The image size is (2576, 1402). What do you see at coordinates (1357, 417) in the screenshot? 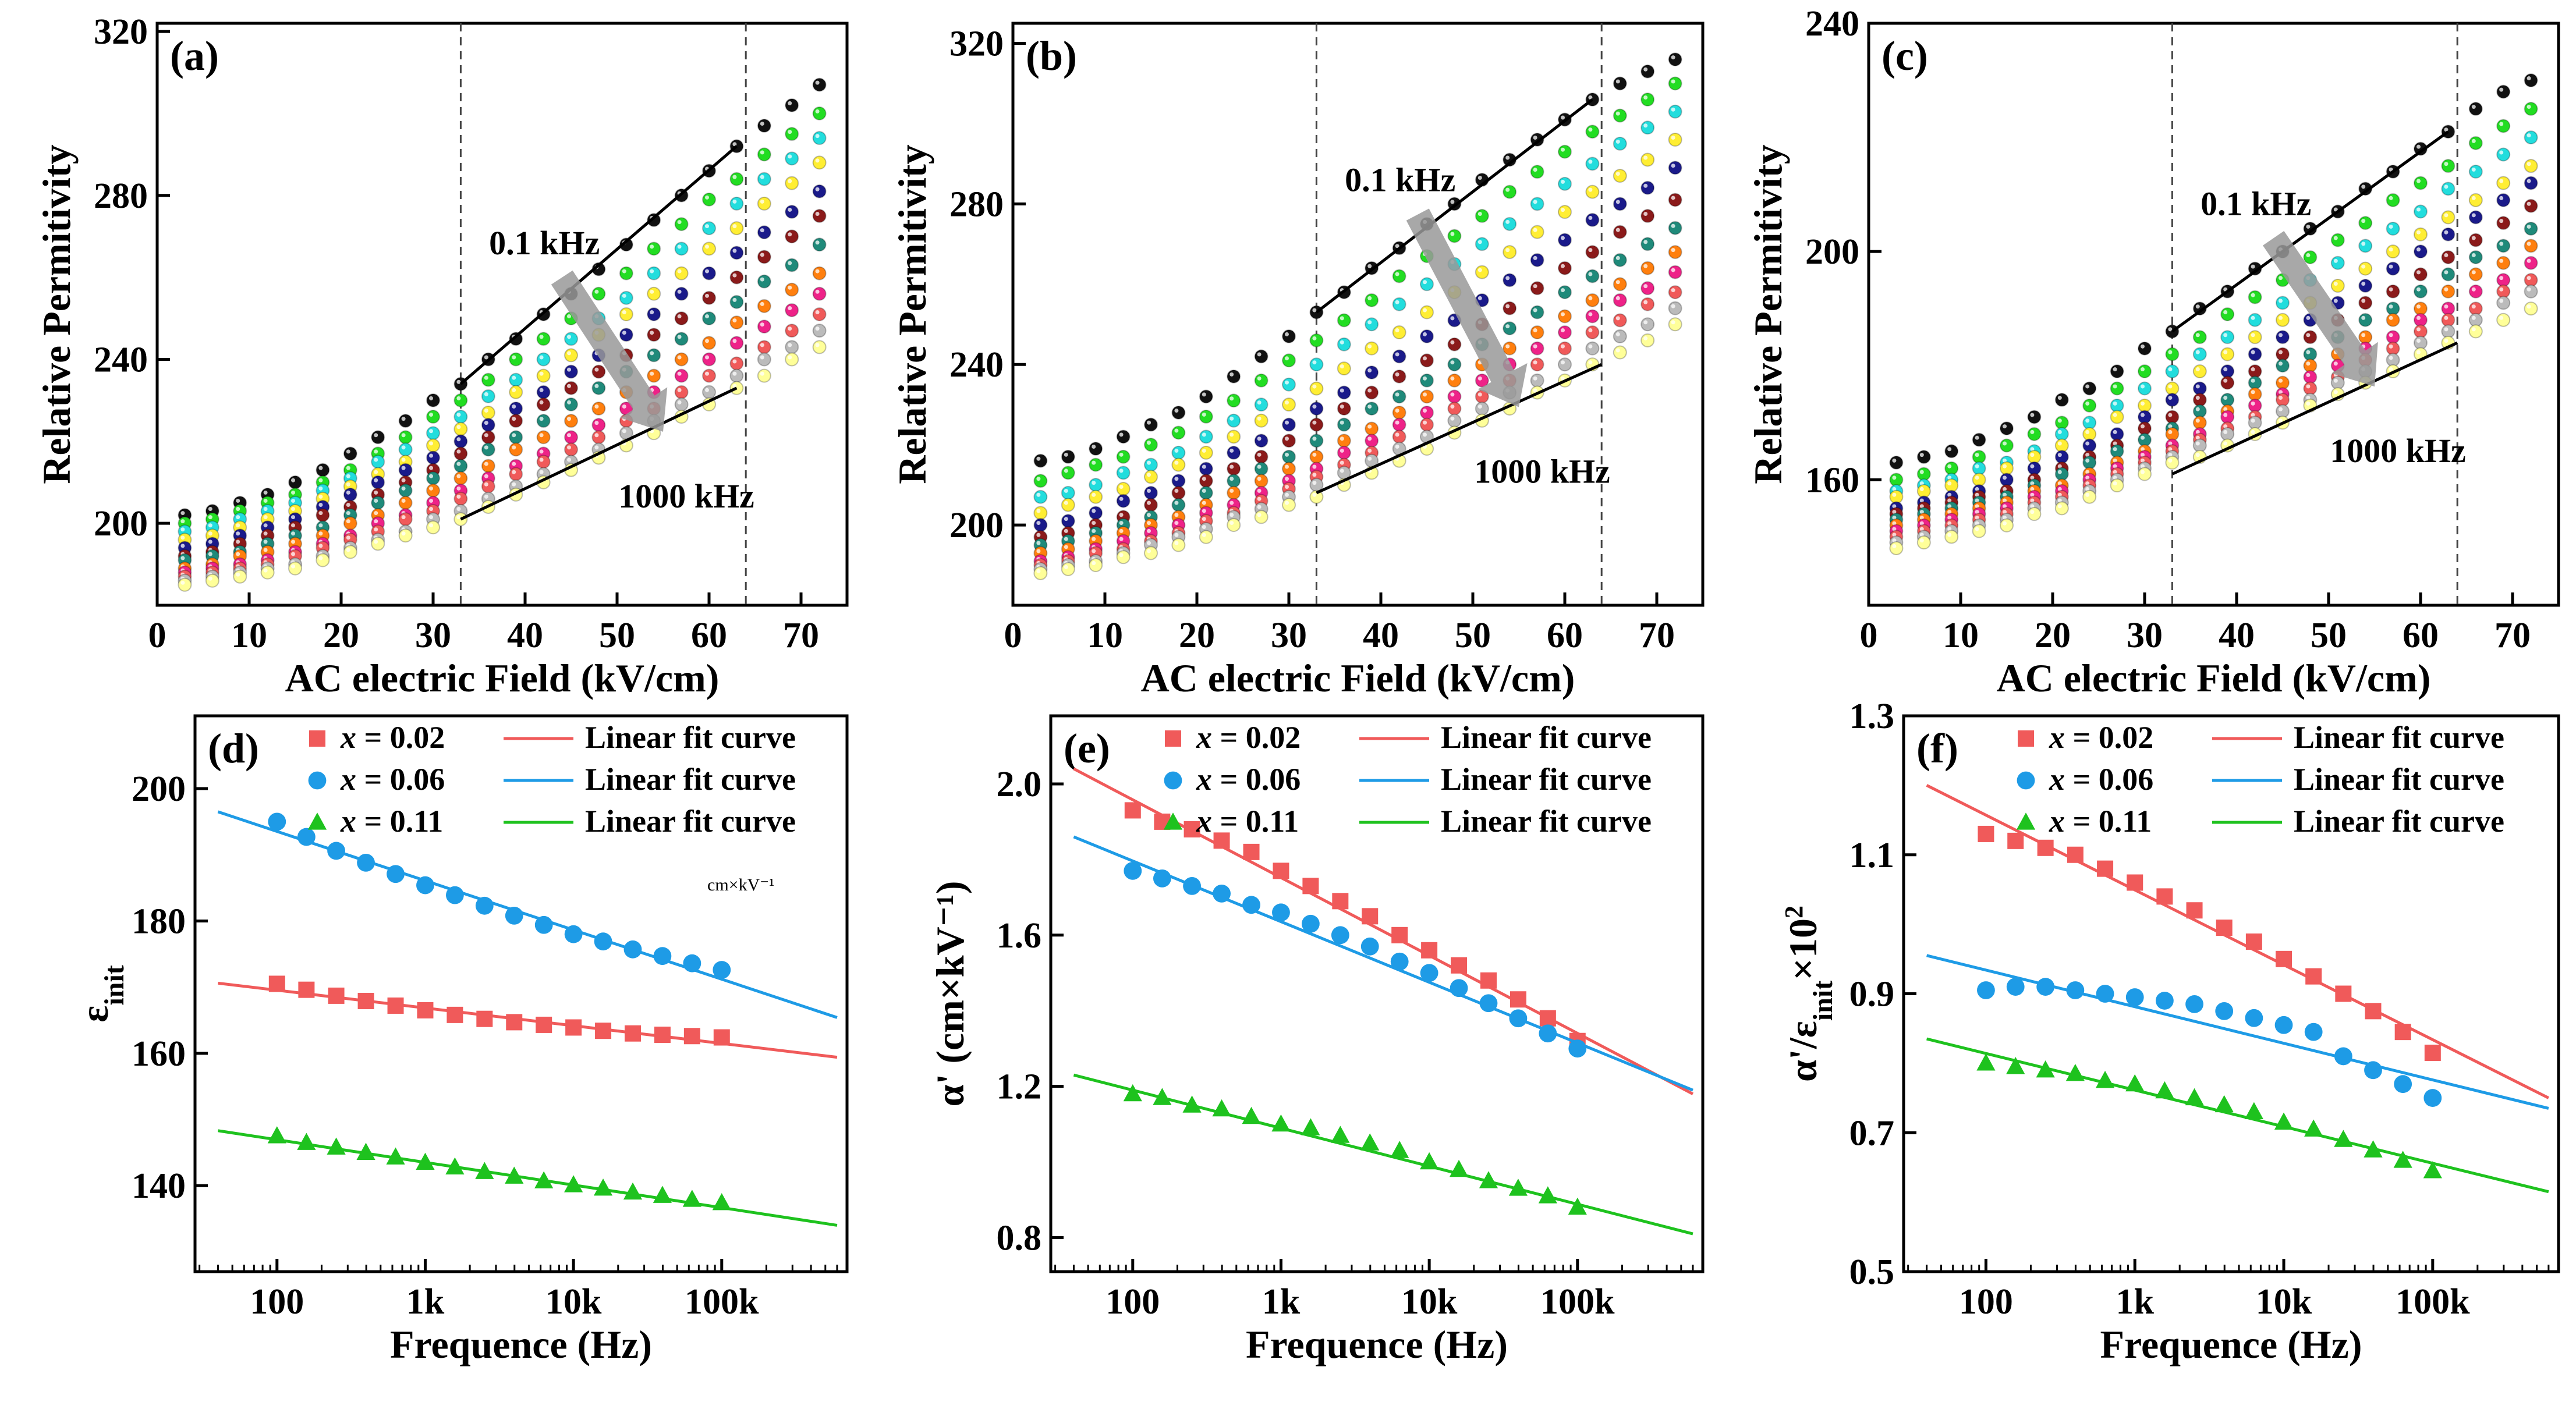
I see `series-50-kHz` at bounding box center [1357, 417].